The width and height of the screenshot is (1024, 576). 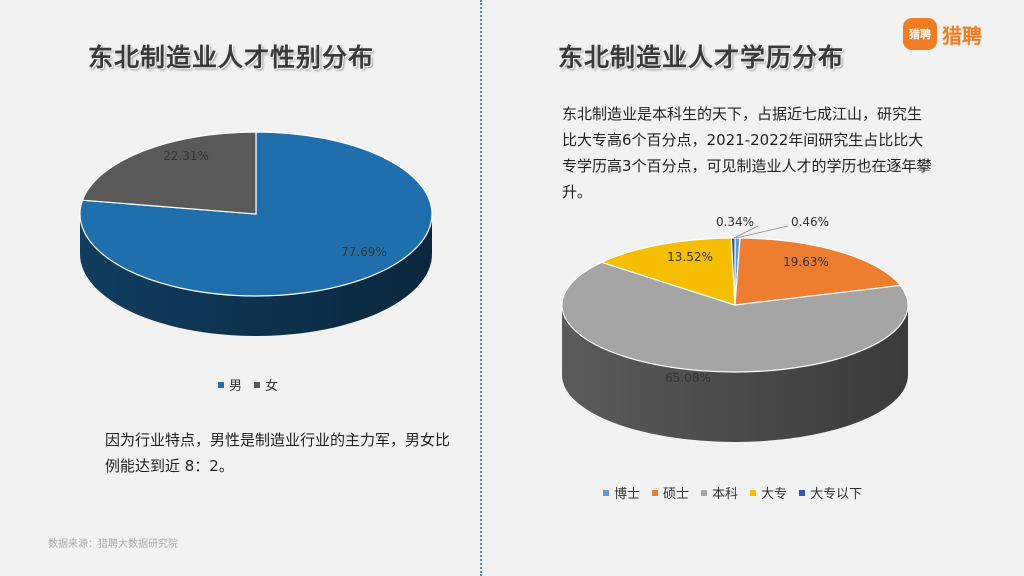 What do you see at coordinates (627, 494) in the screenshot?
I see `legend-label: 博士` at bounding box center [627, 494].